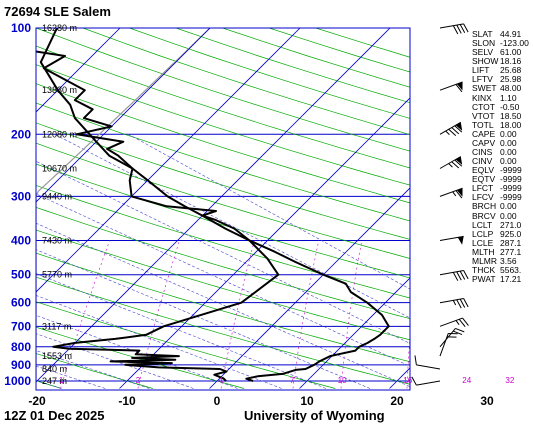 Image resolution: width=533 pixels, height=426 pixels. I want to click on height-label: 7430 m, so click(57, 241).